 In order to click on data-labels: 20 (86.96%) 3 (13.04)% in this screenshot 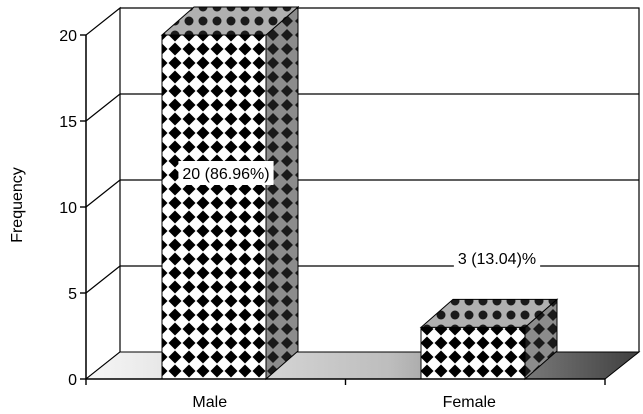, I will do `click(359, 215)`.